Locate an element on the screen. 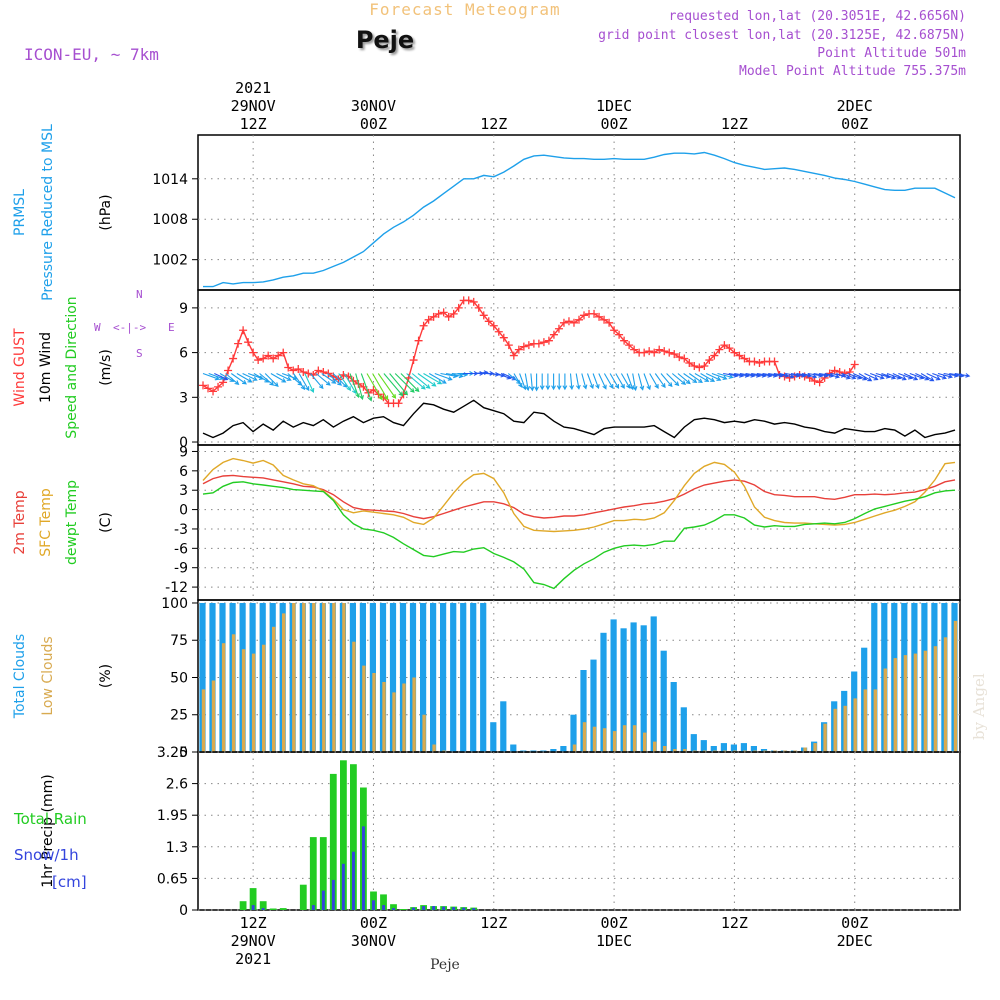 The image size is (1000, 1000). temperature-tick-label: -3 is located at coordinates (181, 530).